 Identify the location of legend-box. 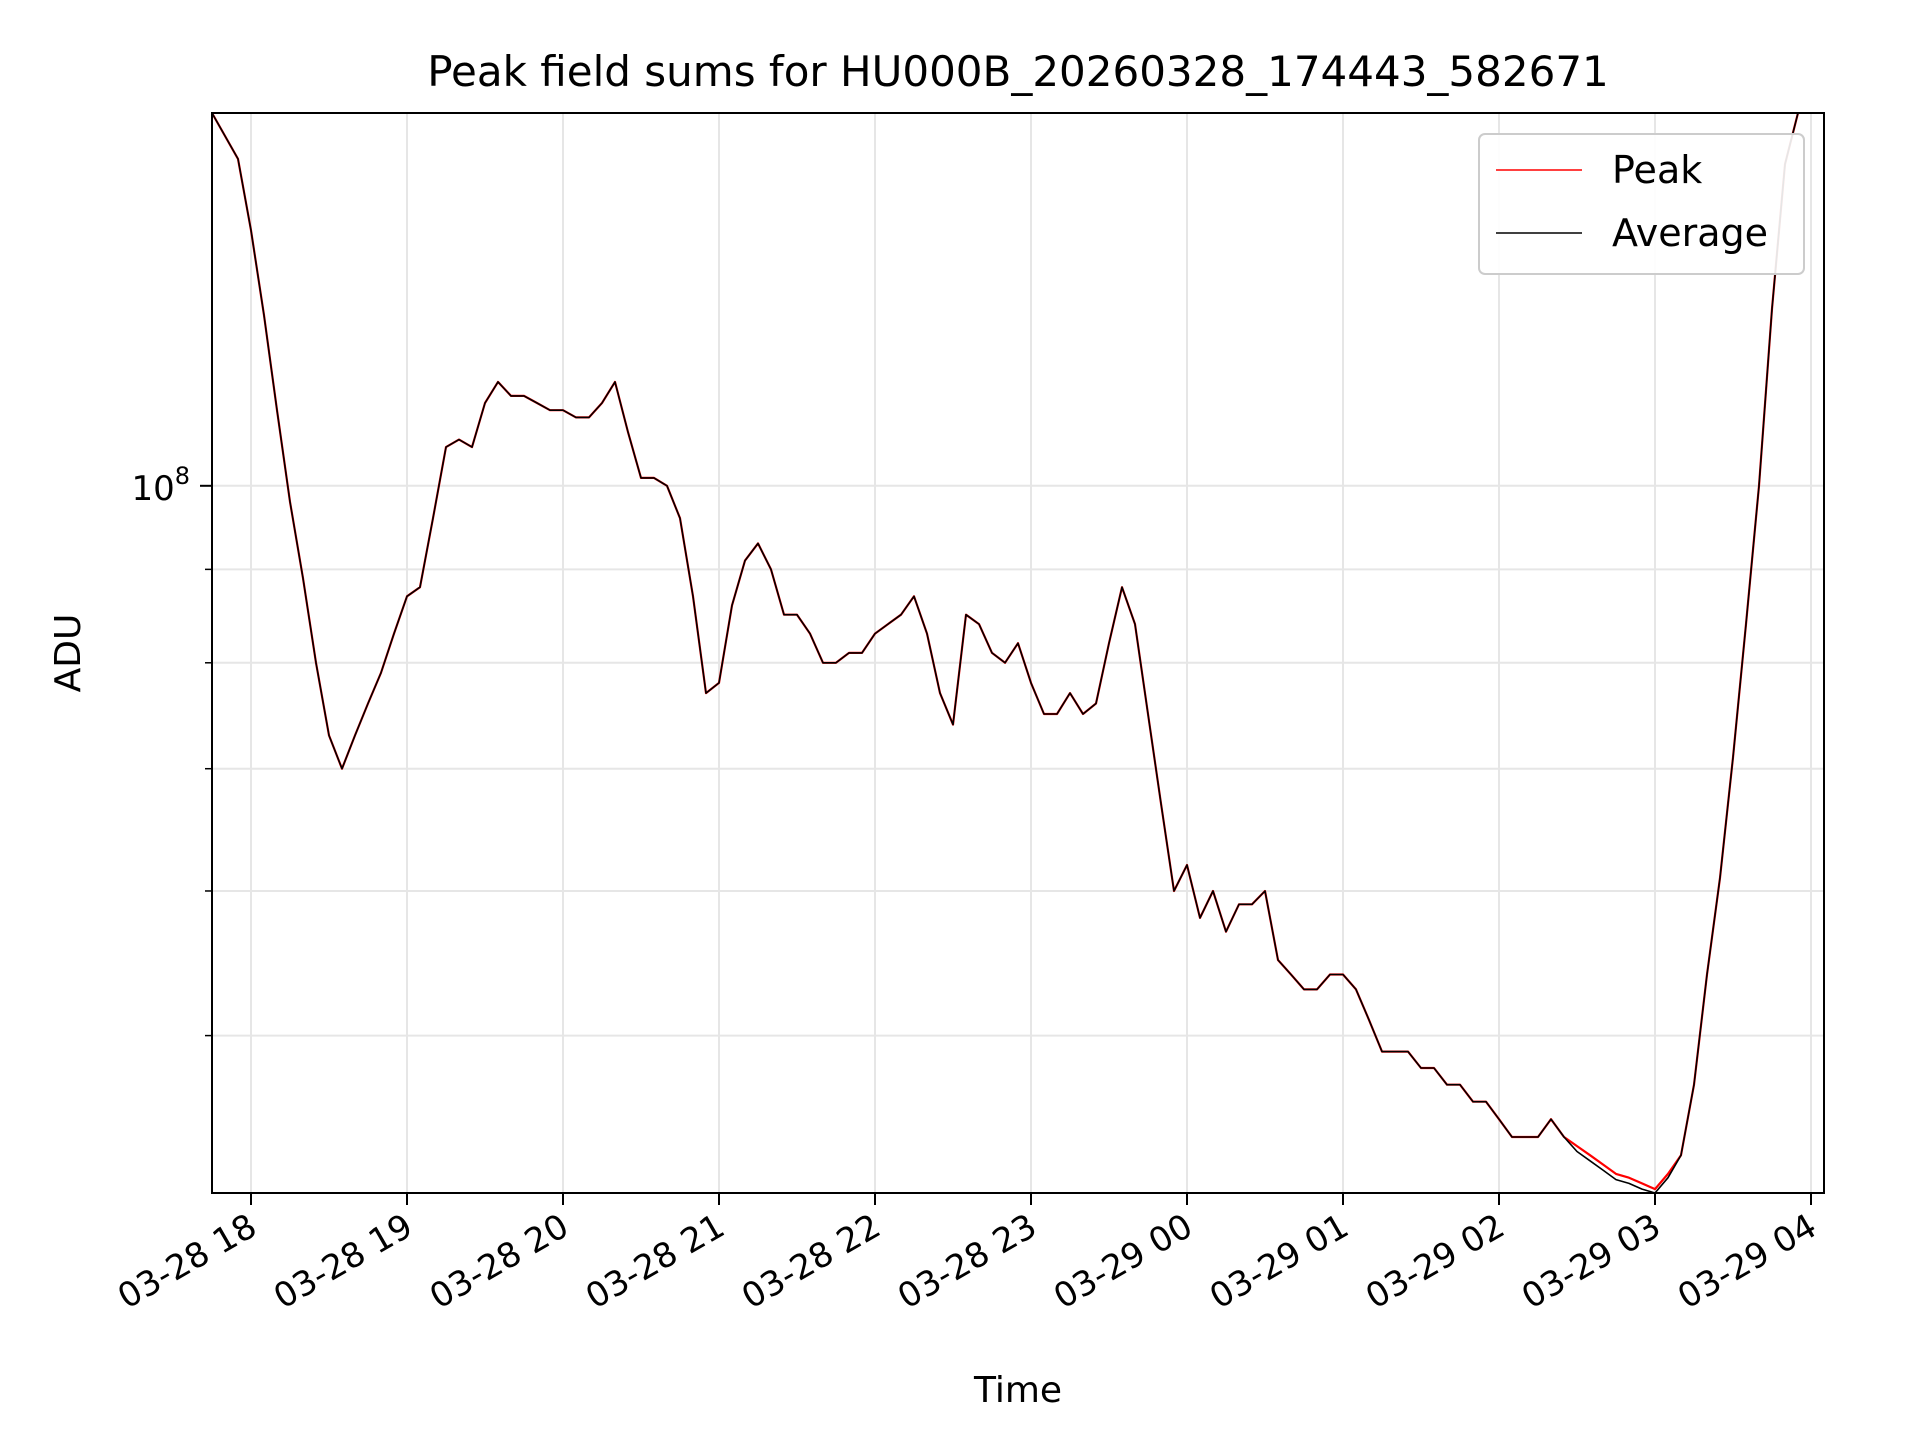
(1641, 204).